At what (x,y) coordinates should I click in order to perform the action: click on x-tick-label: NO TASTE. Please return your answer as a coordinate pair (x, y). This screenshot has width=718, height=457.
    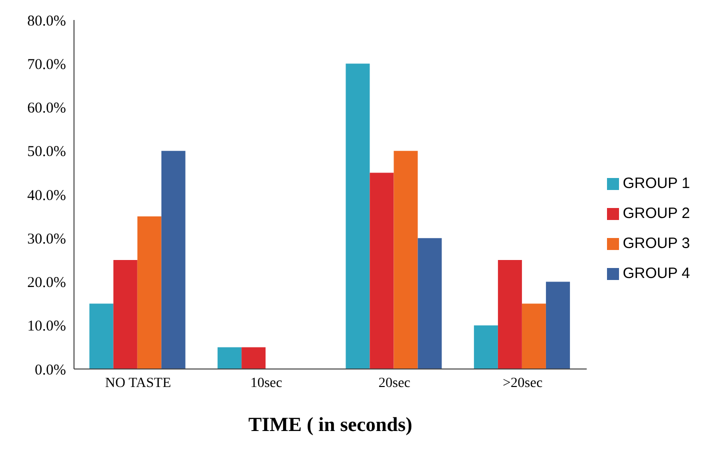
    Looking at the image, I should click on (138, 383).